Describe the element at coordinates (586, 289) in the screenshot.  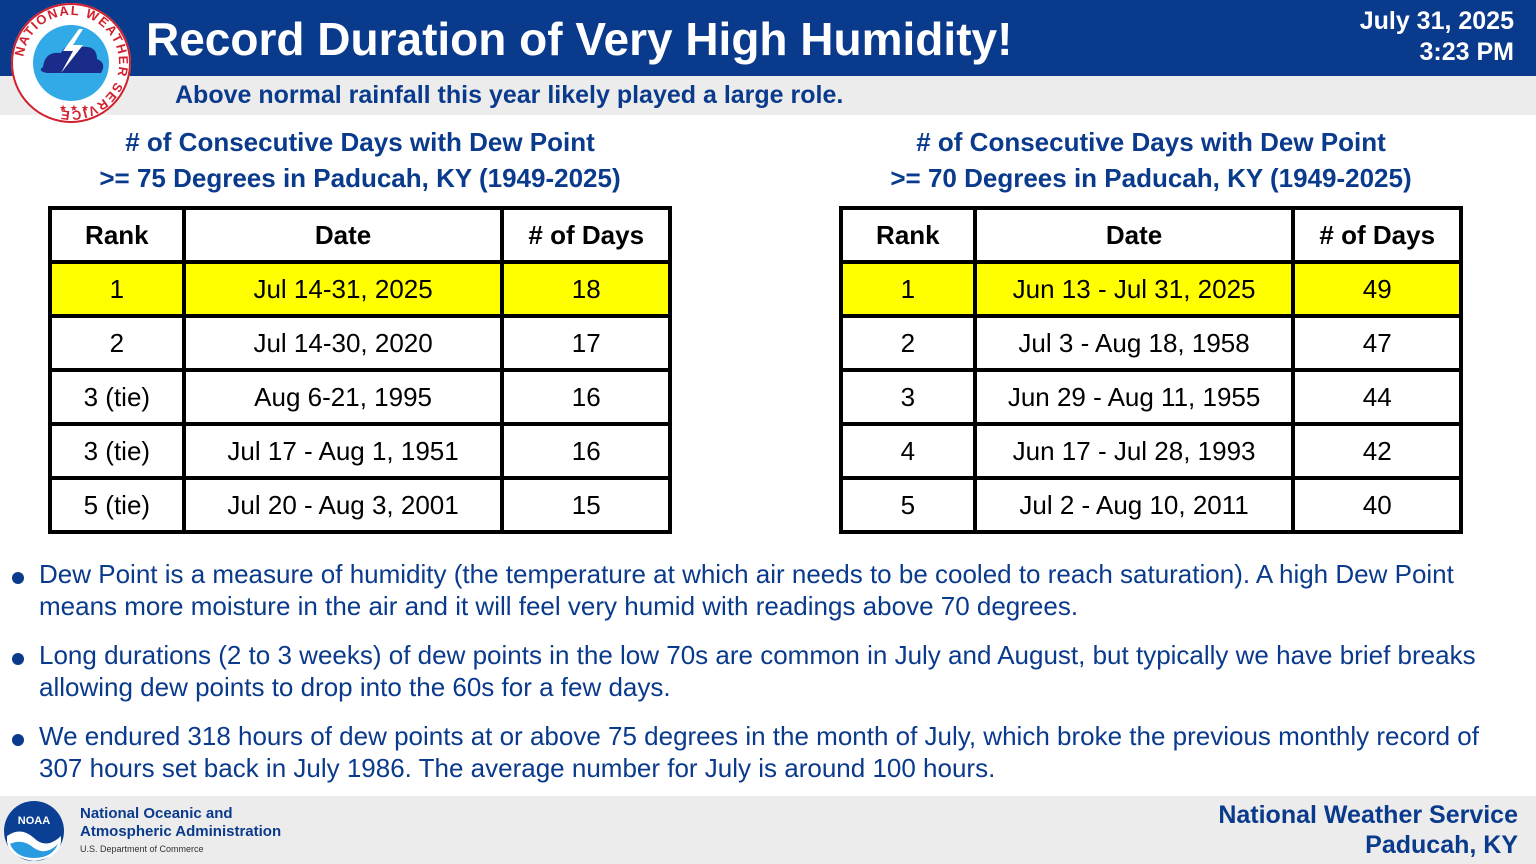
I see `days-cell: 18` at that location.